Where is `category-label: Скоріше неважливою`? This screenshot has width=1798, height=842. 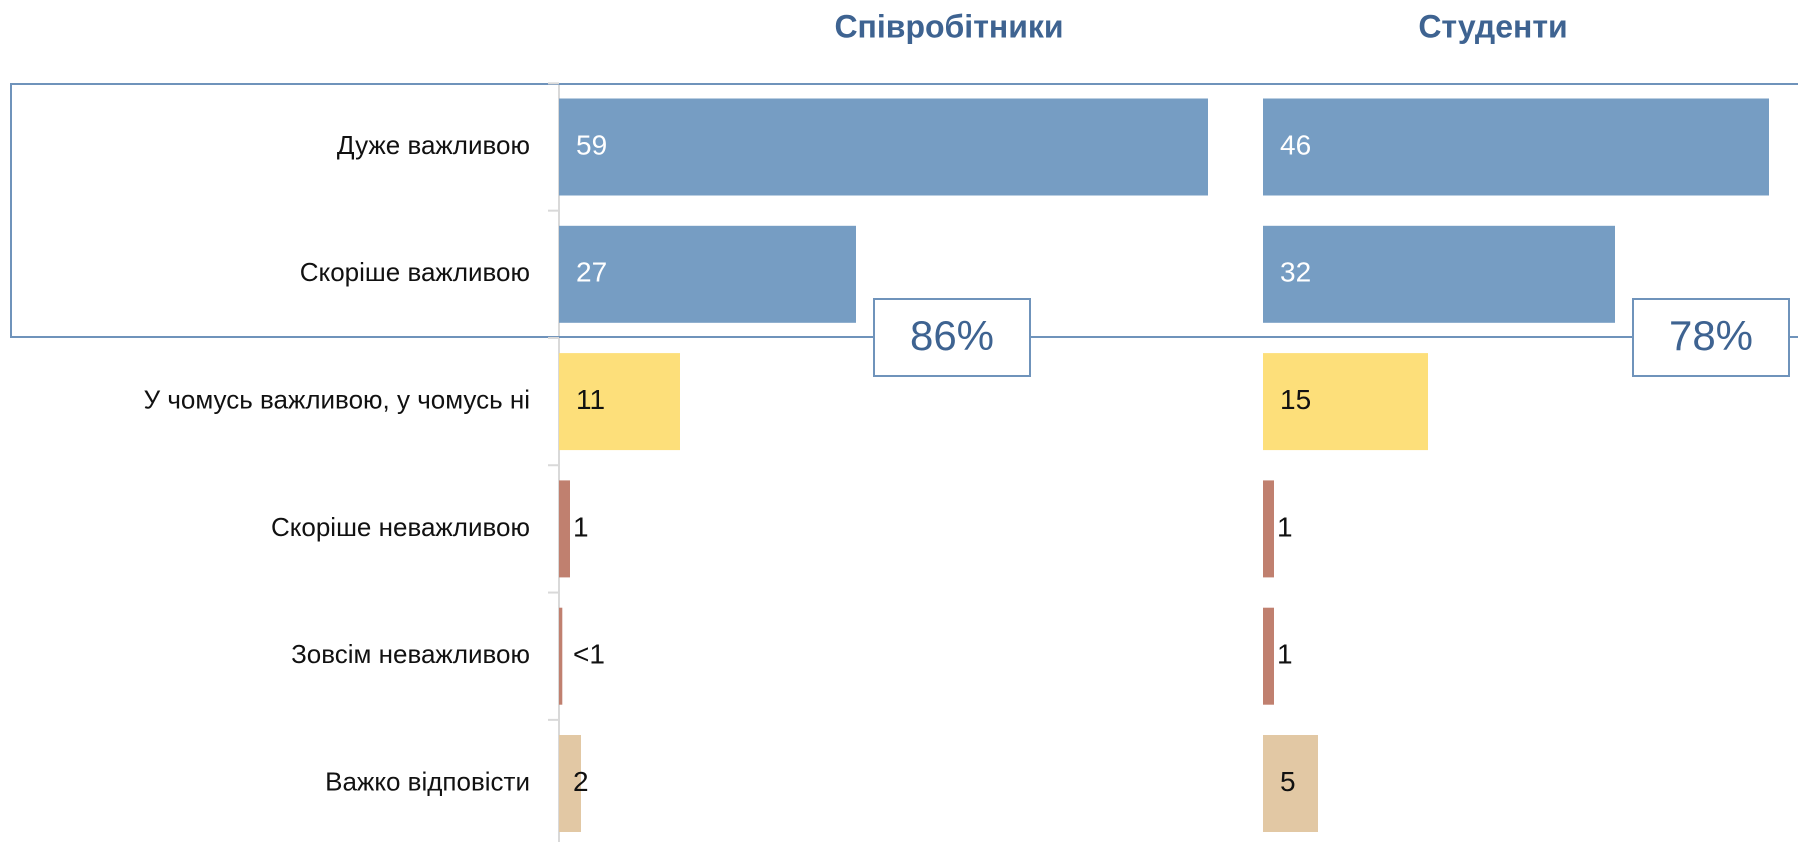
category-label: Скоріше неважливою is located at coordinates (400, 527).